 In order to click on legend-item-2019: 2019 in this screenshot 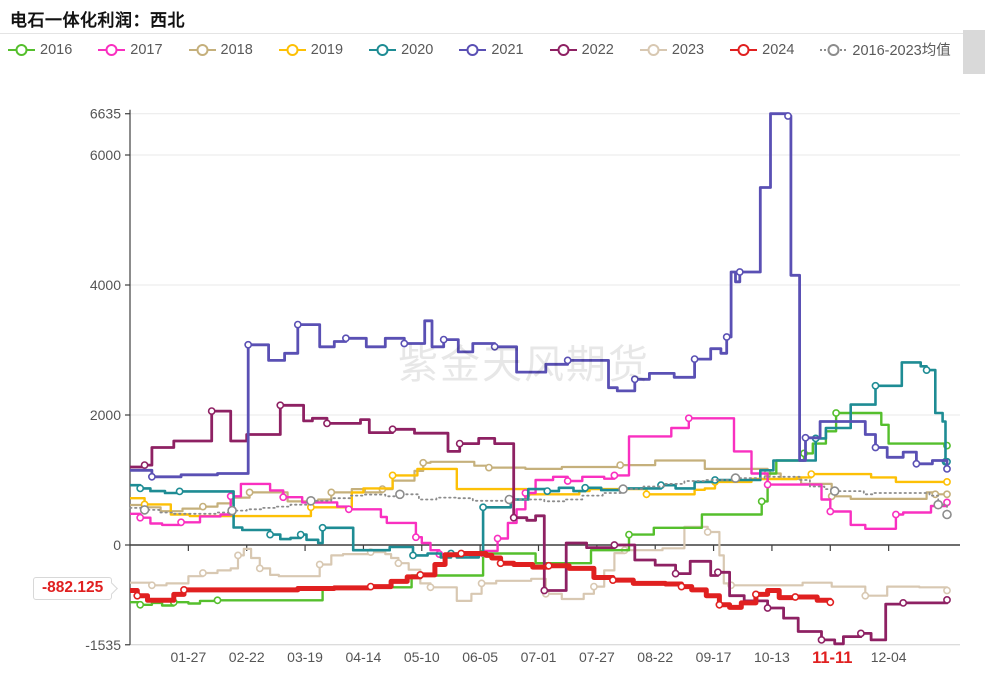, I will do `click(311, 49)`.